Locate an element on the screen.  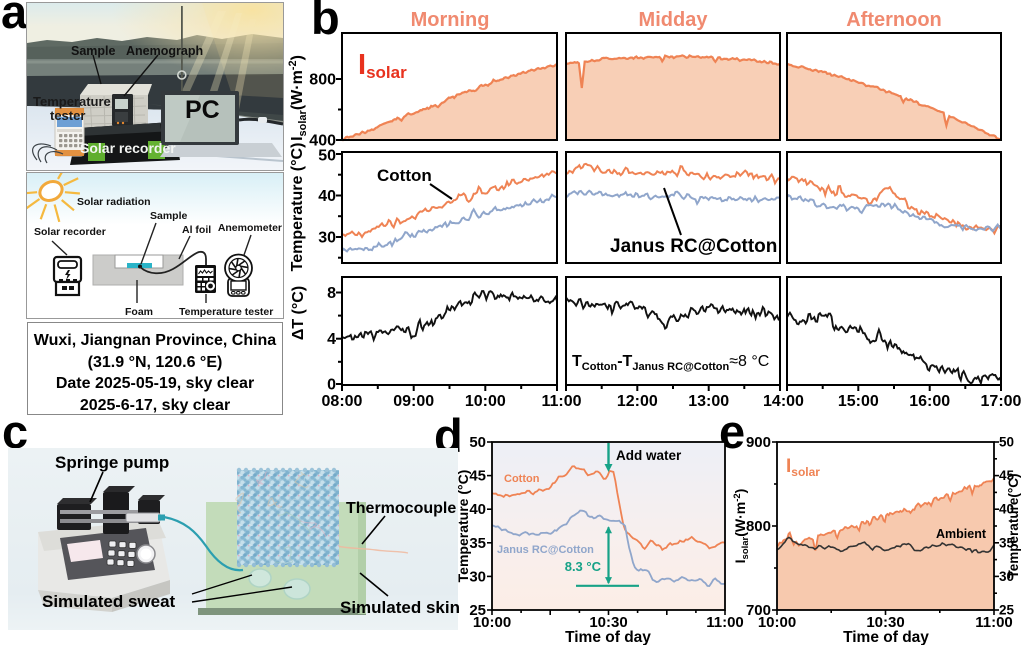
svg-text: Al foil is located at coordinates (196, 230).